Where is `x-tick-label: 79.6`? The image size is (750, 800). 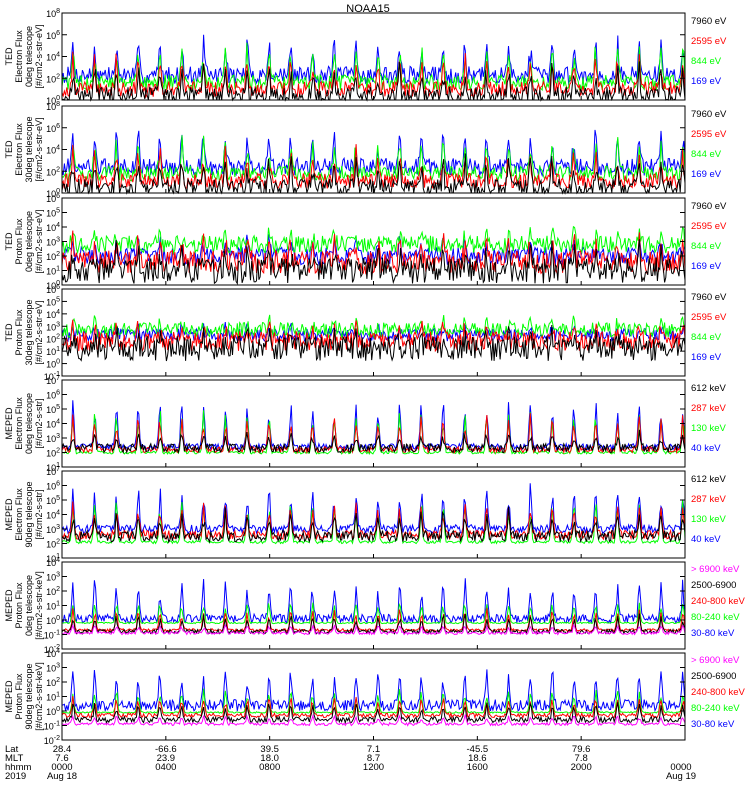 x-tick-label: 79.6 is located at coordinates (581, 749).